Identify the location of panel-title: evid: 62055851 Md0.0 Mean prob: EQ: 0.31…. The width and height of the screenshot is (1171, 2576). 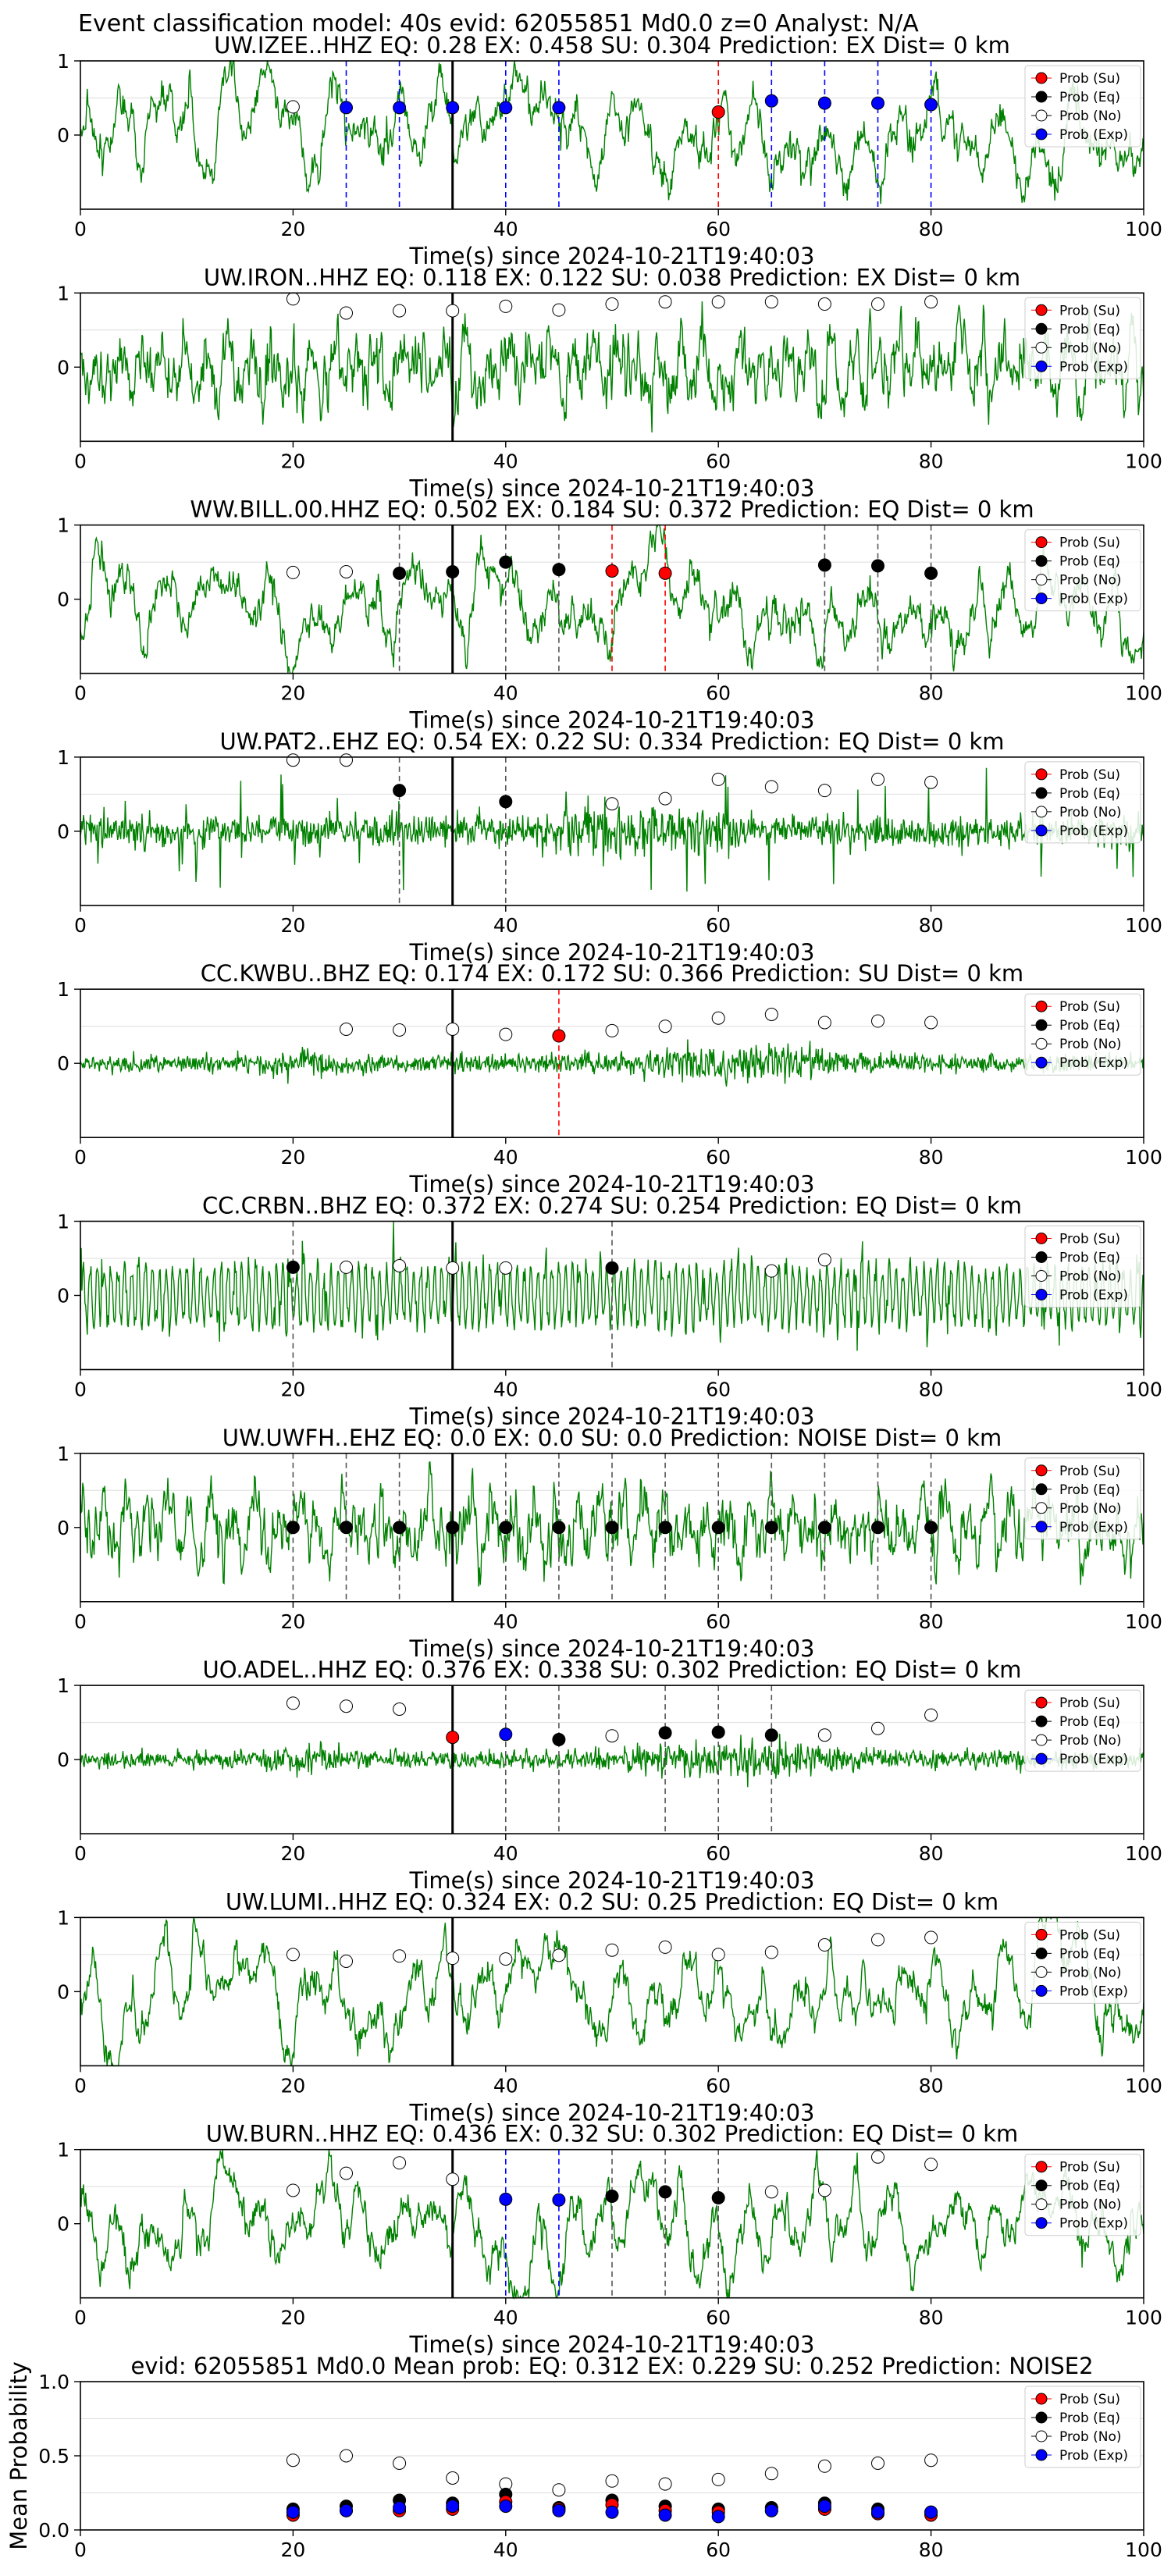
(611, 2366).